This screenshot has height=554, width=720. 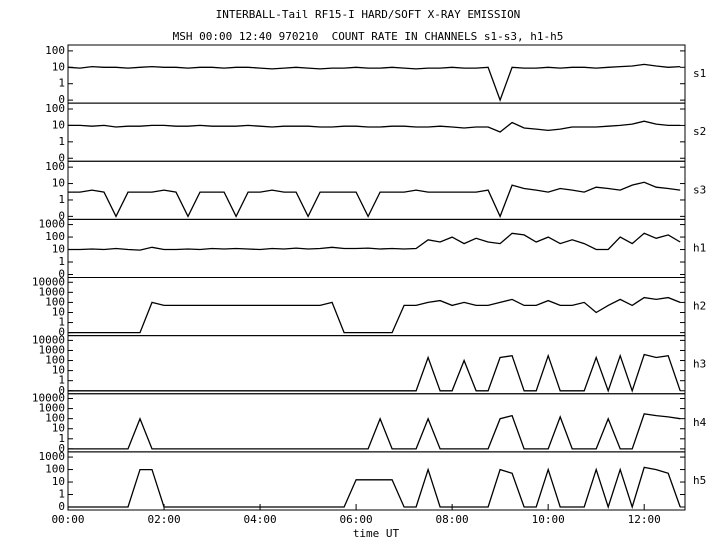 What do you see at coordinates (356, 519) in the screenshot?
I see `x-tick-label: 06:00` at bounding box center [356, 519].